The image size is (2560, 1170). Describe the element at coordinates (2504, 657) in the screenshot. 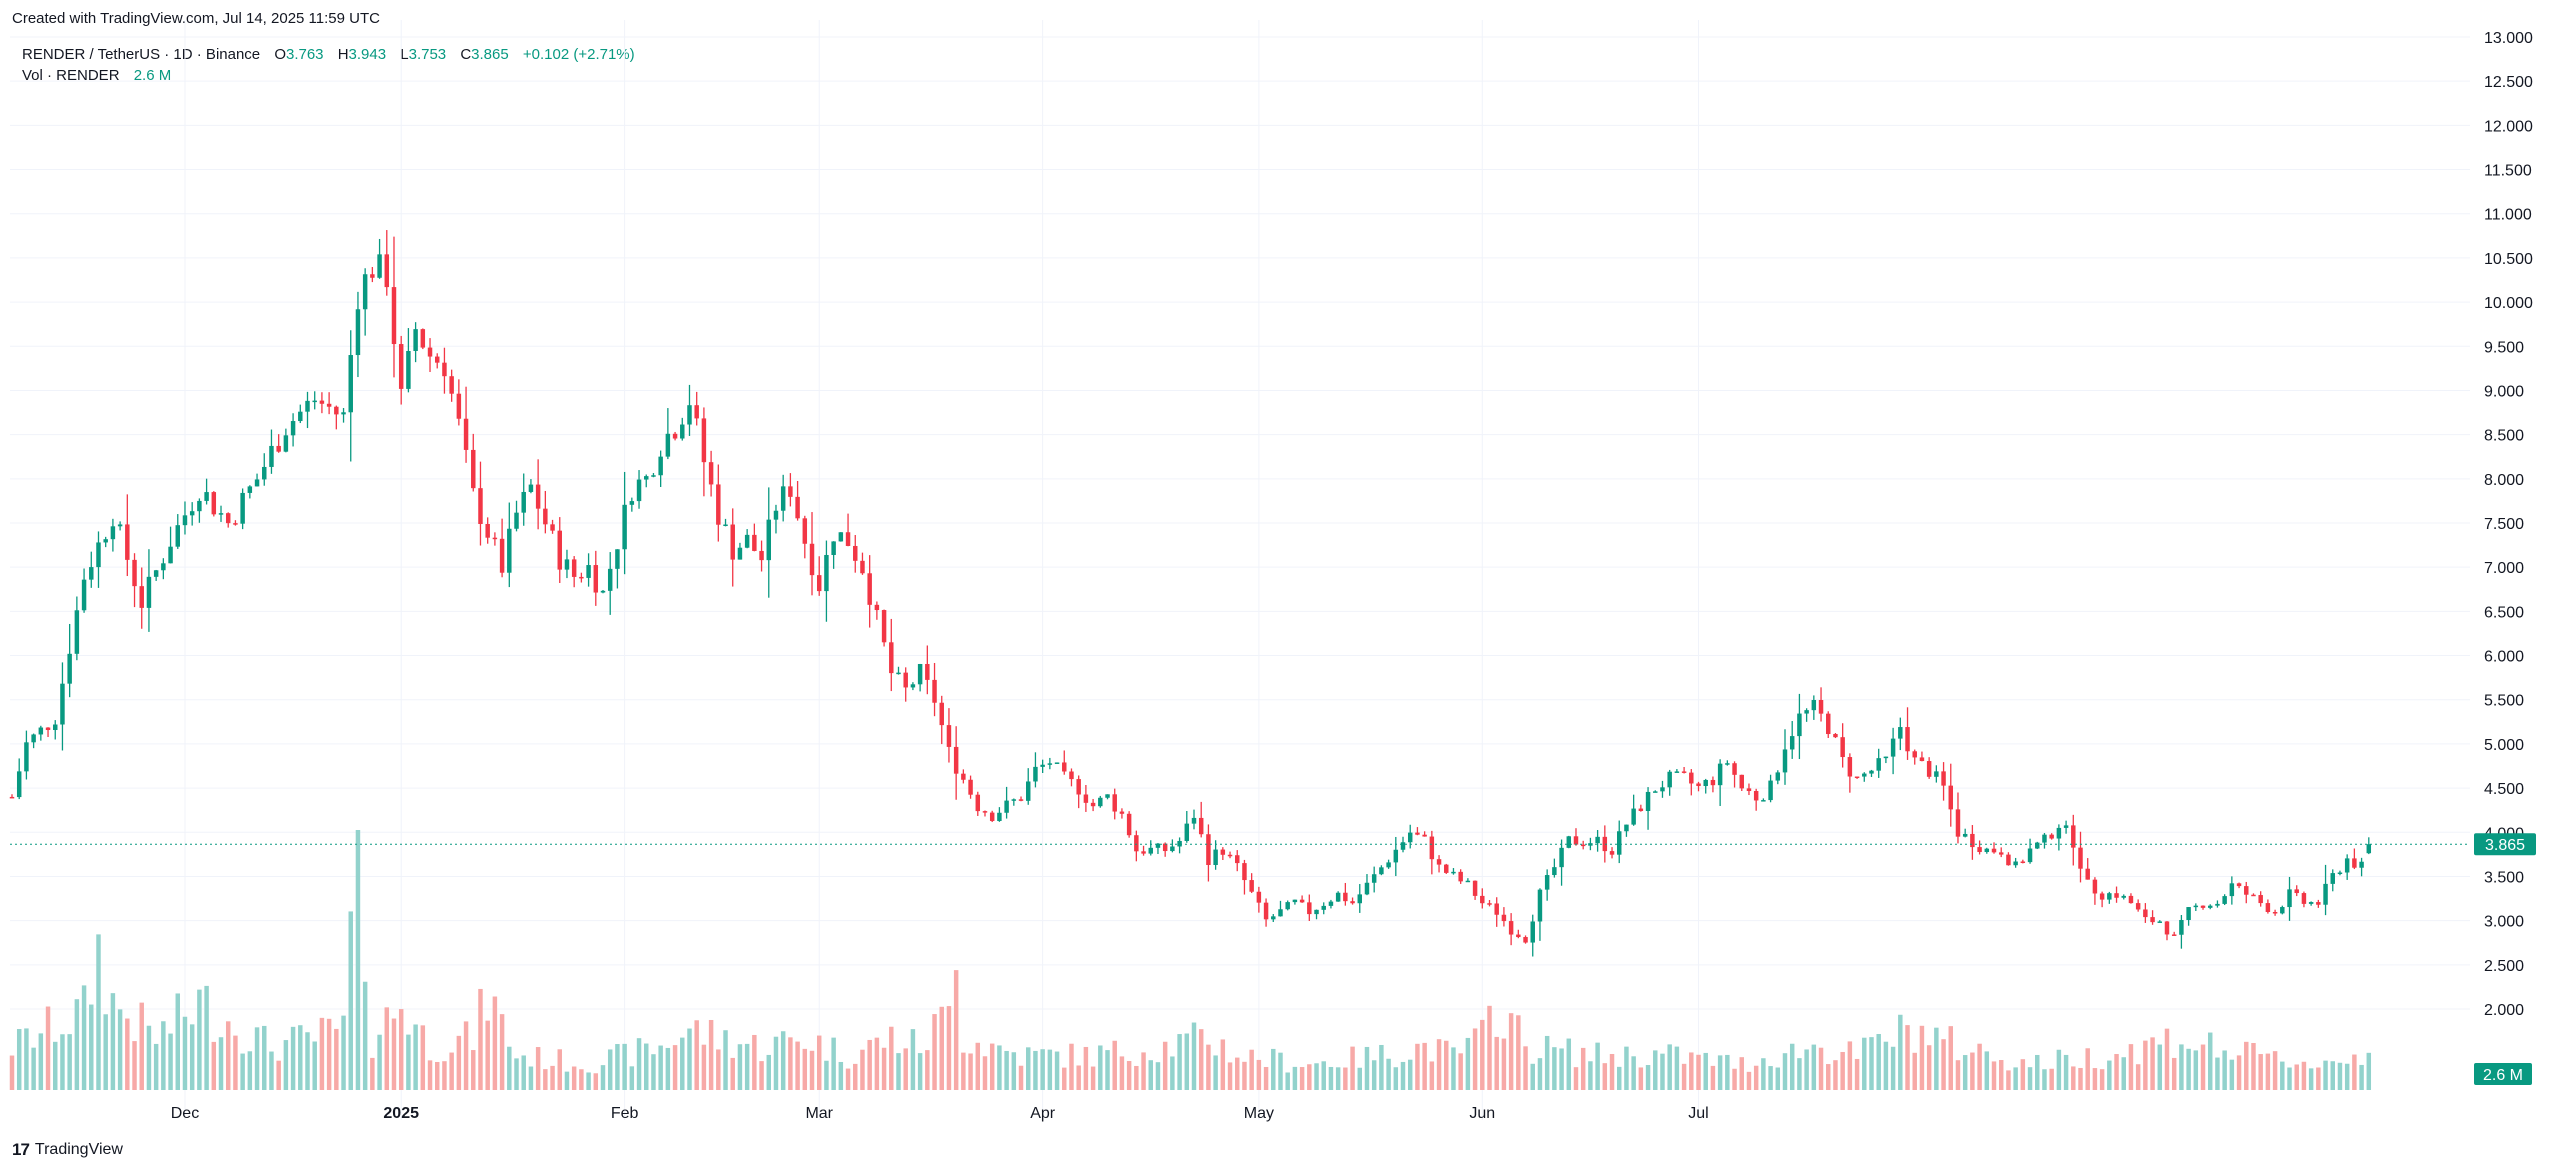

I see `price-tick-label: 6.000` at that location.